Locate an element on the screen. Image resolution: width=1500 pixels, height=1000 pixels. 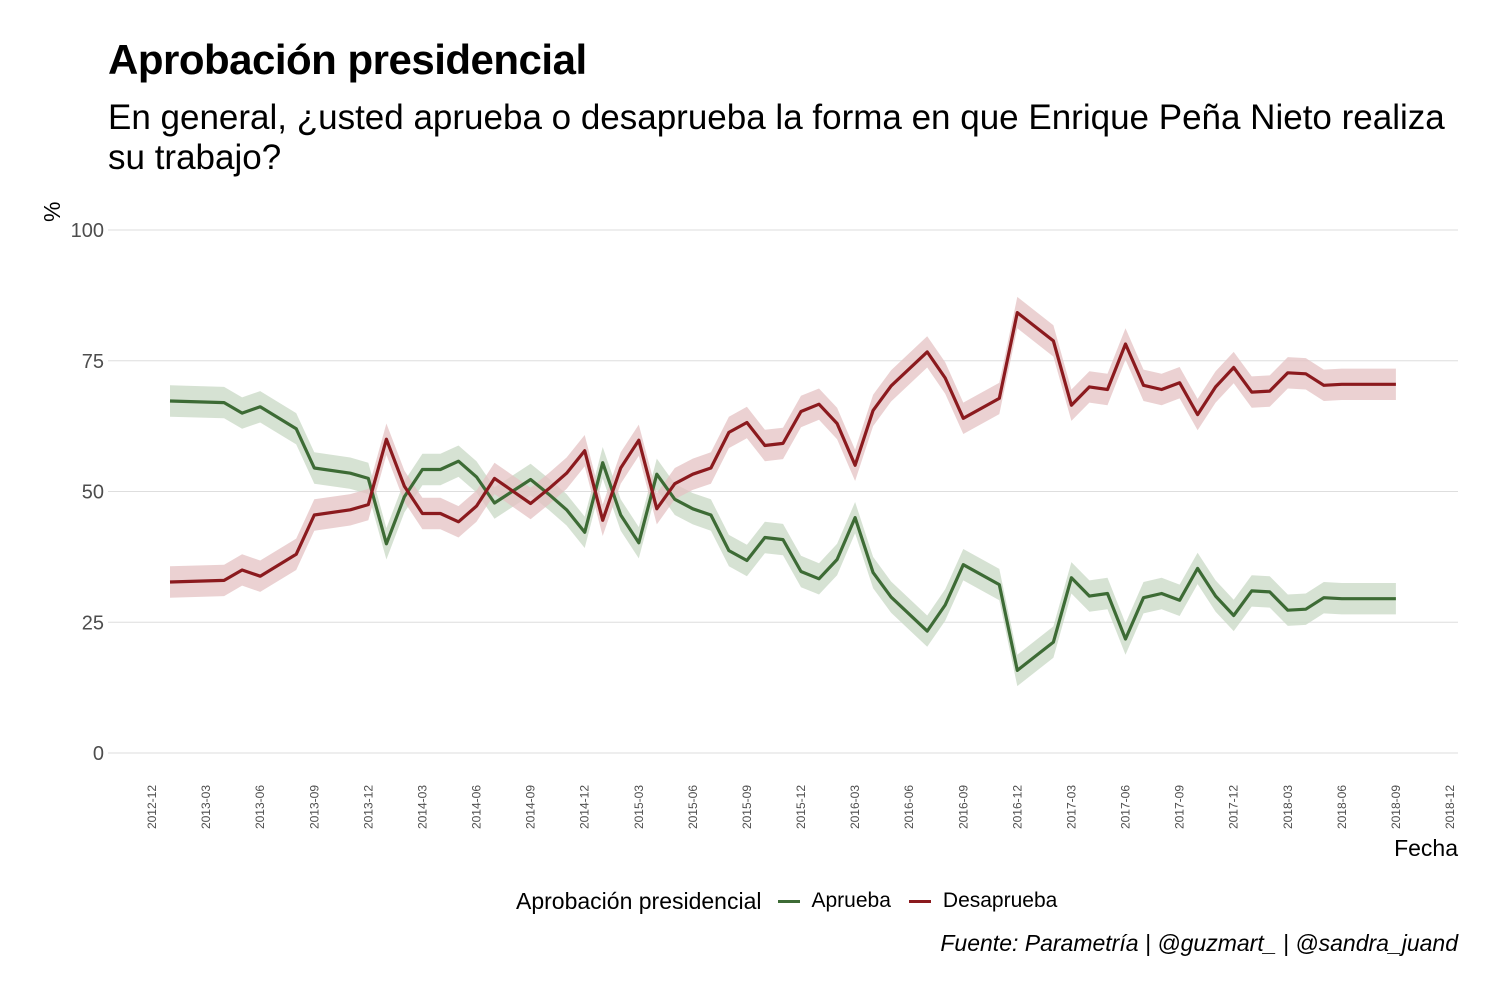
legend-item-aprueba: Aprueba is located at coordinates (834, 901).